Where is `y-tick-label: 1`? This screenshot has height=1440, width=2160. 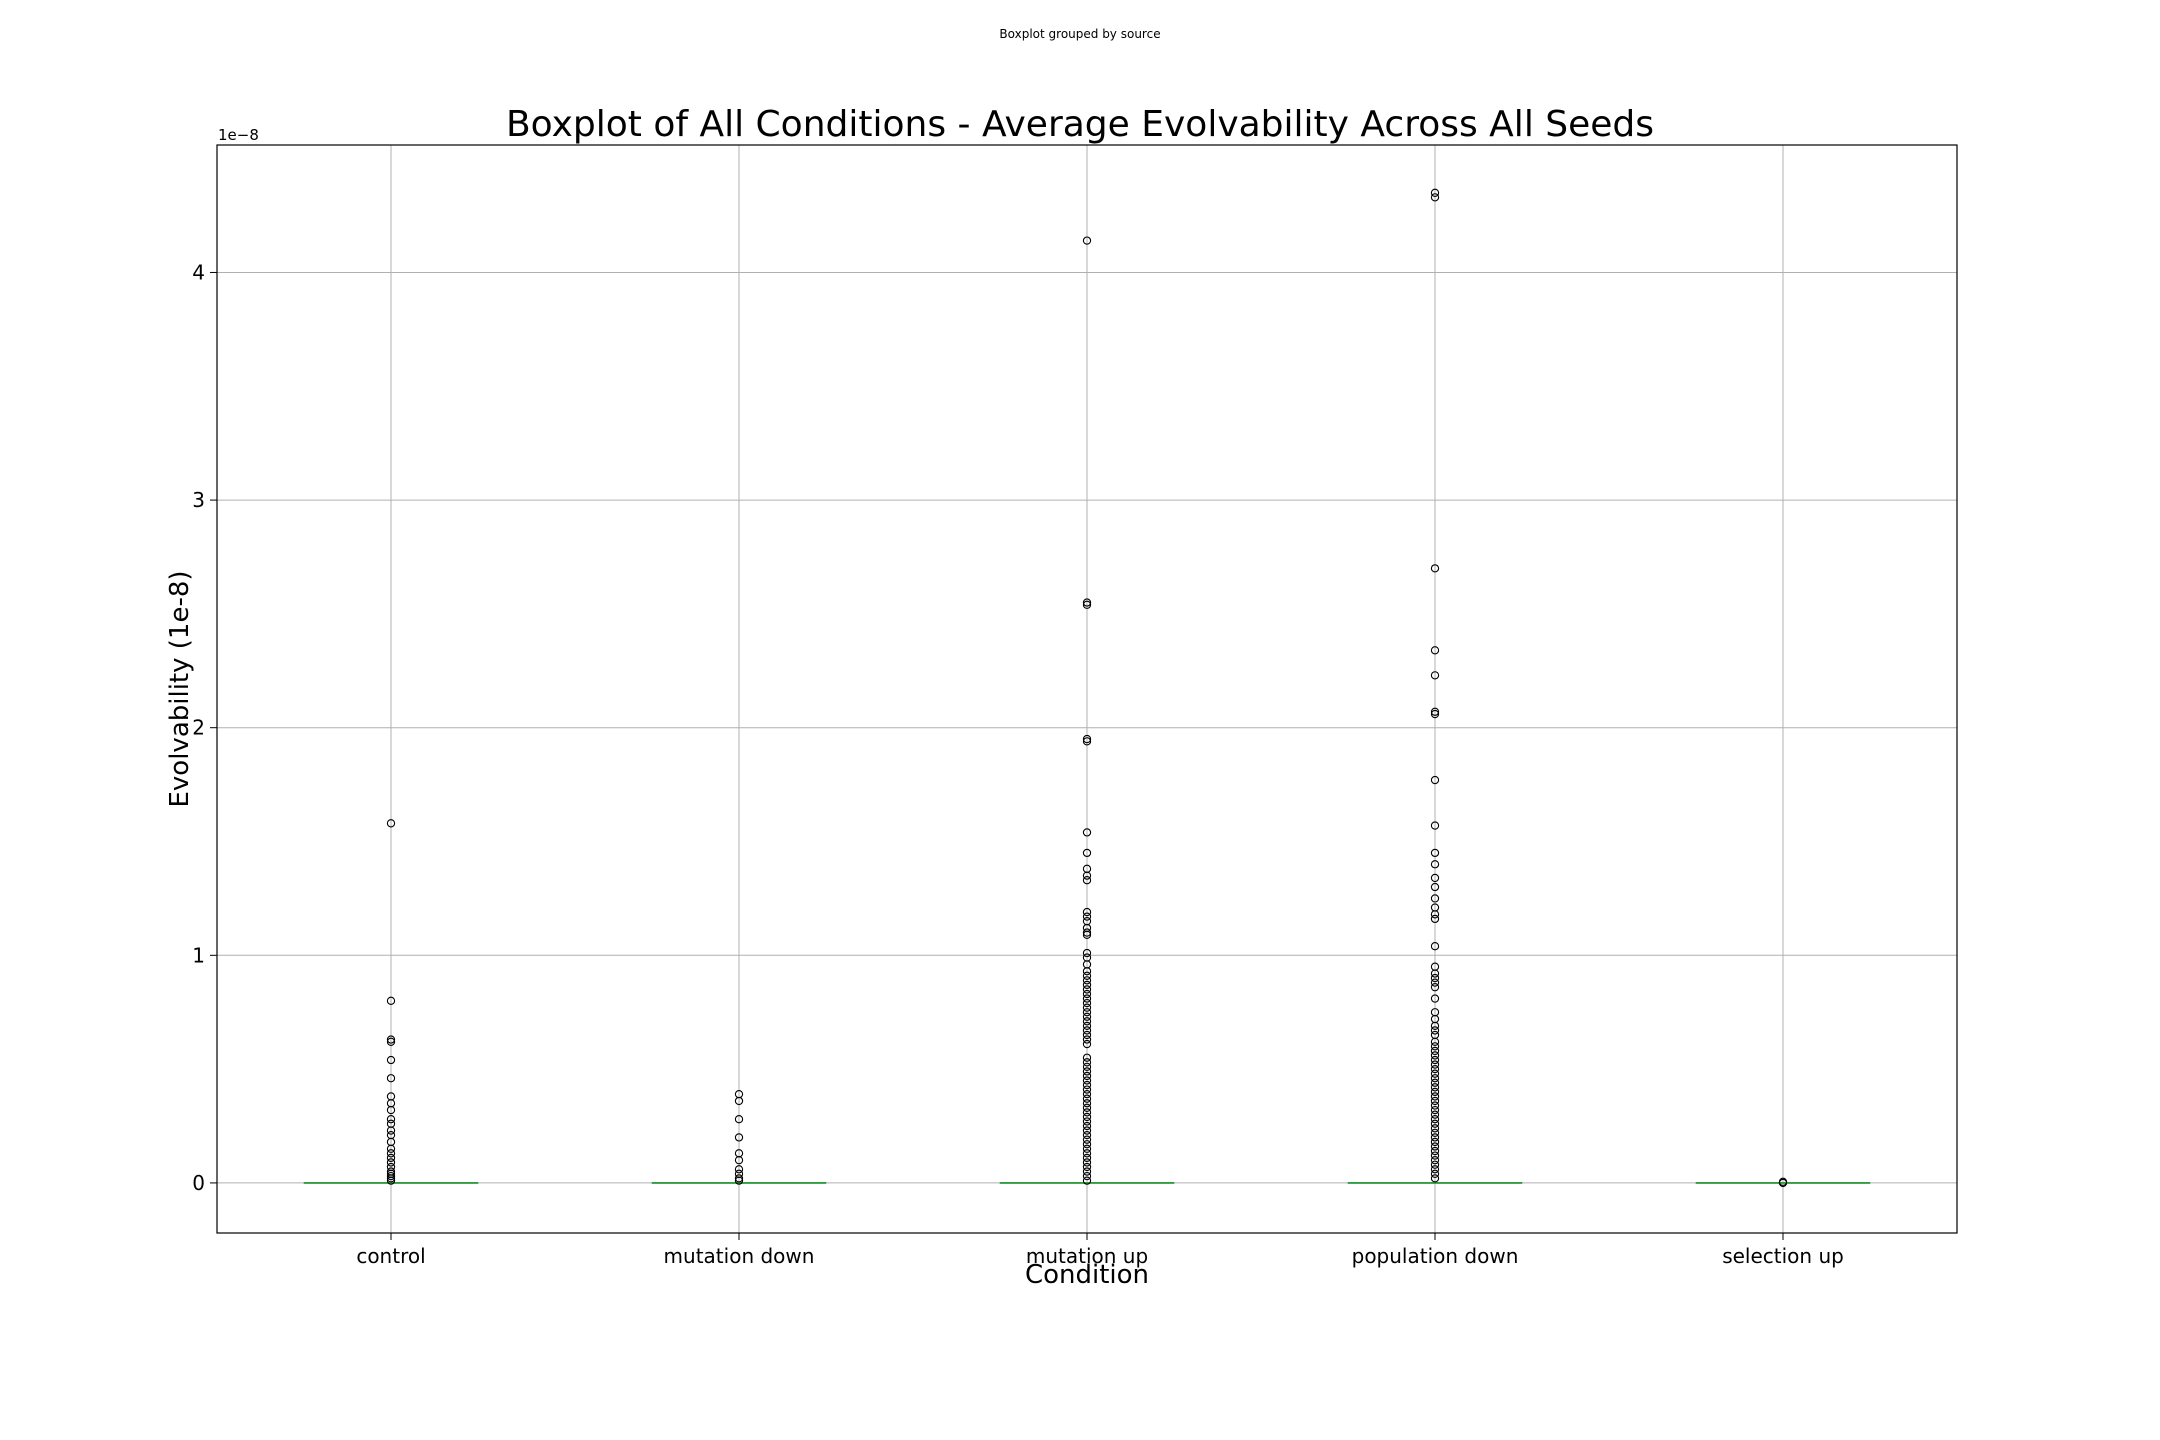
y-tick-label: 1 is located at coordinates (198, 955).